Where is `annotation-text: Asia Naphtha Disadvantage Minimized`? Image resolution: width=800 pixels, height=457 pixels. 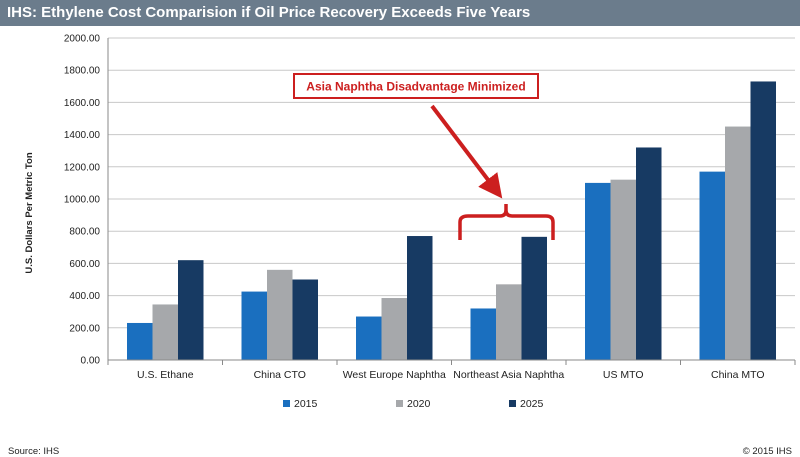
annotation-text: Asia Naphtha Disadvantage Minimized is located at coordinates (415, 87).